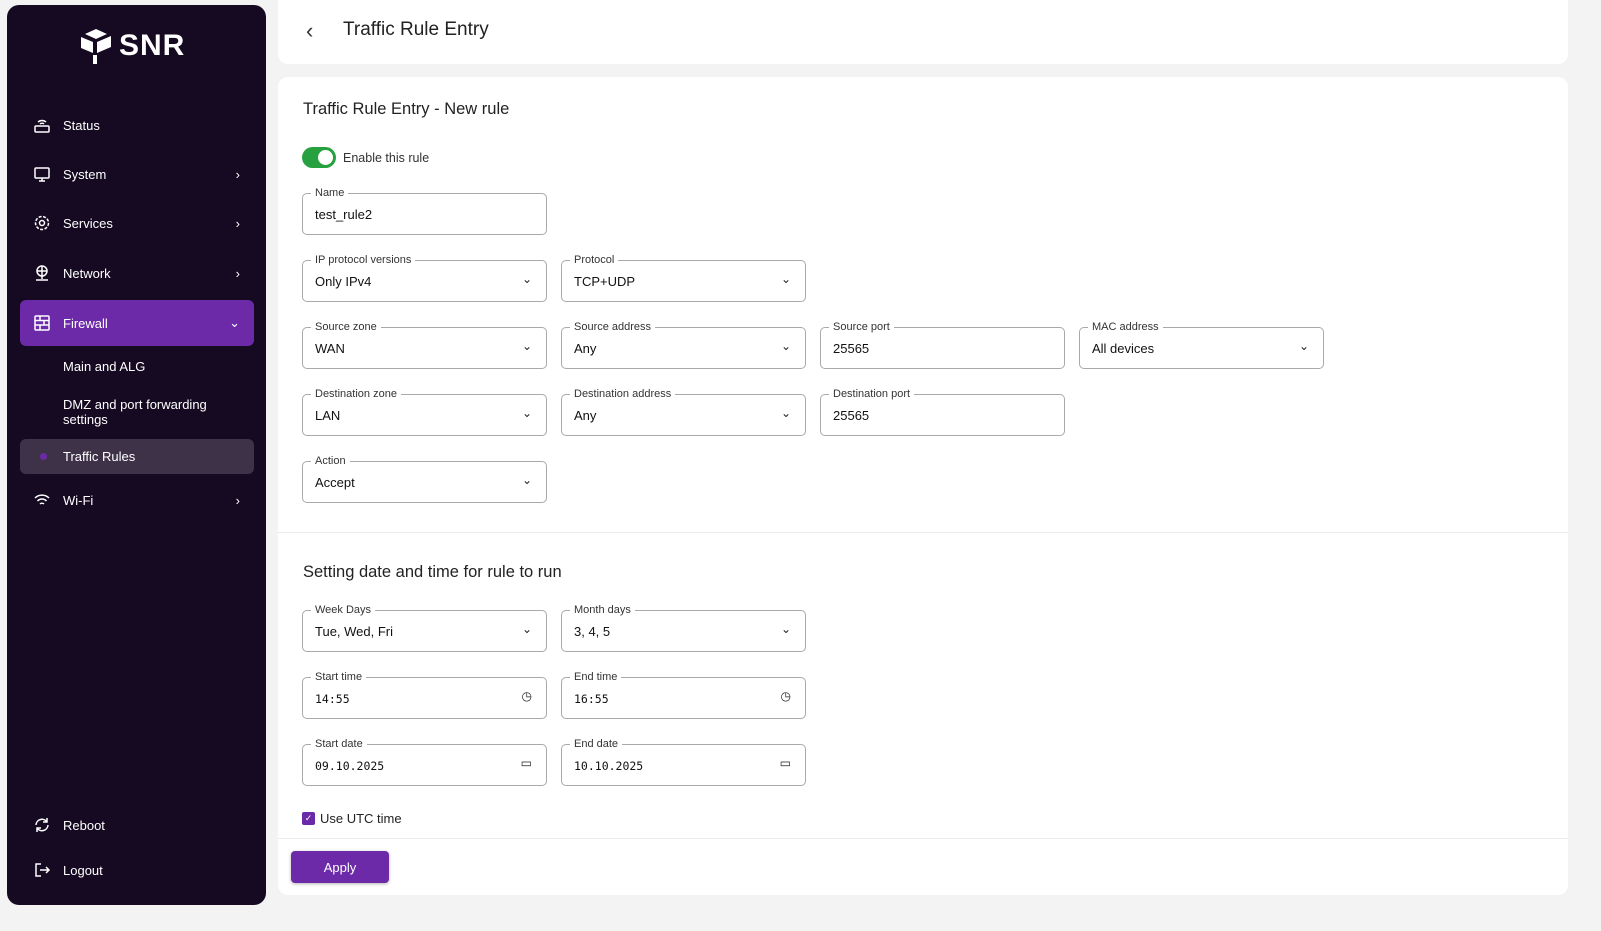 This screenshot has height=931, width=1601. What do you see at coordinates (386, 158) in the screenshot?
I see `enable-rule-label: Enable this rule` at bounding box center [386, 158].